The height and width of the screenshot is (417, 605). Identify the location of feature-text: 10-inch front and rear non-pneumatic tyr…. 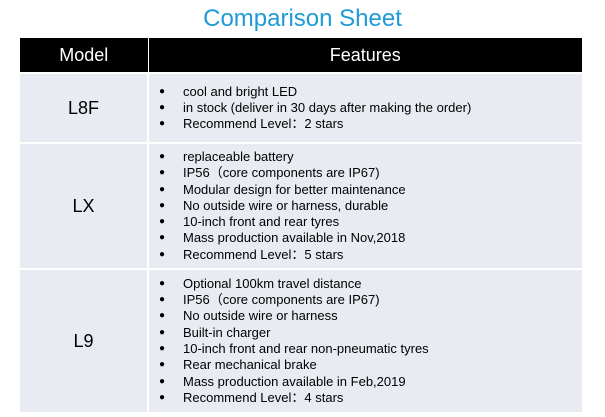
(306, 348).